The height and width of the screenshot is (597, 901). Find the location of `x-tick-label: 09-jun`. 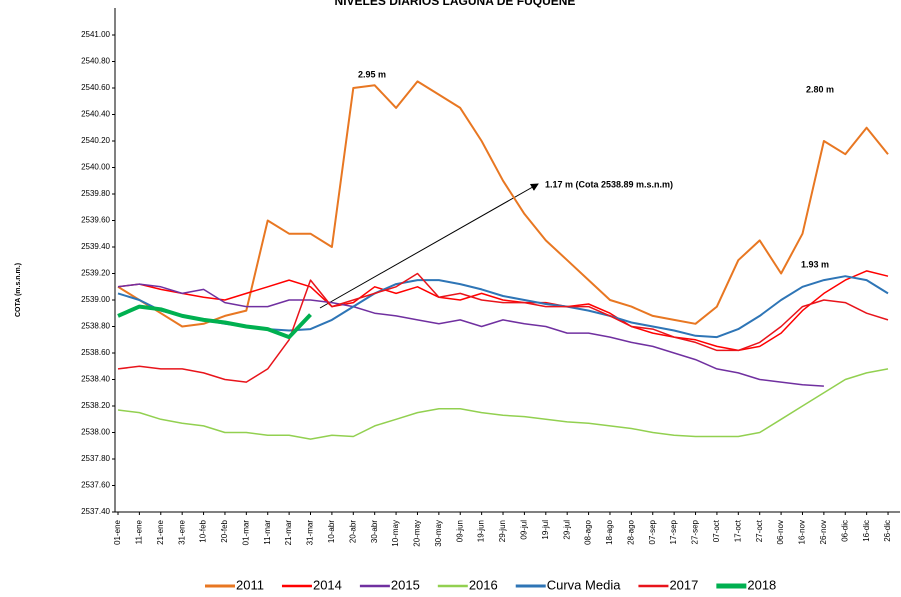

x-tick-label: 09-jun is located at coordinates (459, 531).